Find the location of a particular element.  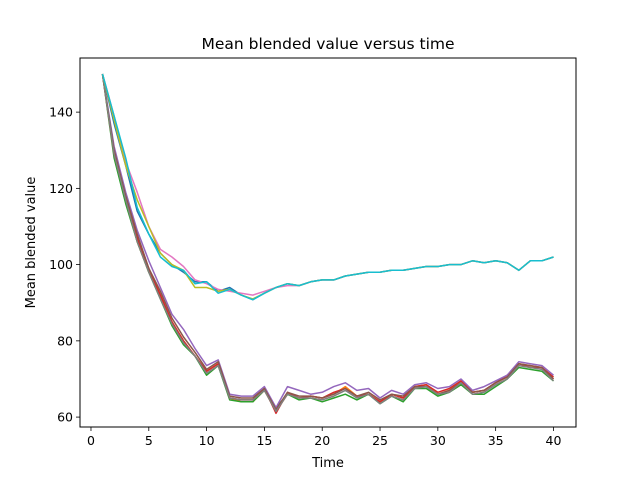

x-tick-label: 10 is located at coordinates (207, 440).